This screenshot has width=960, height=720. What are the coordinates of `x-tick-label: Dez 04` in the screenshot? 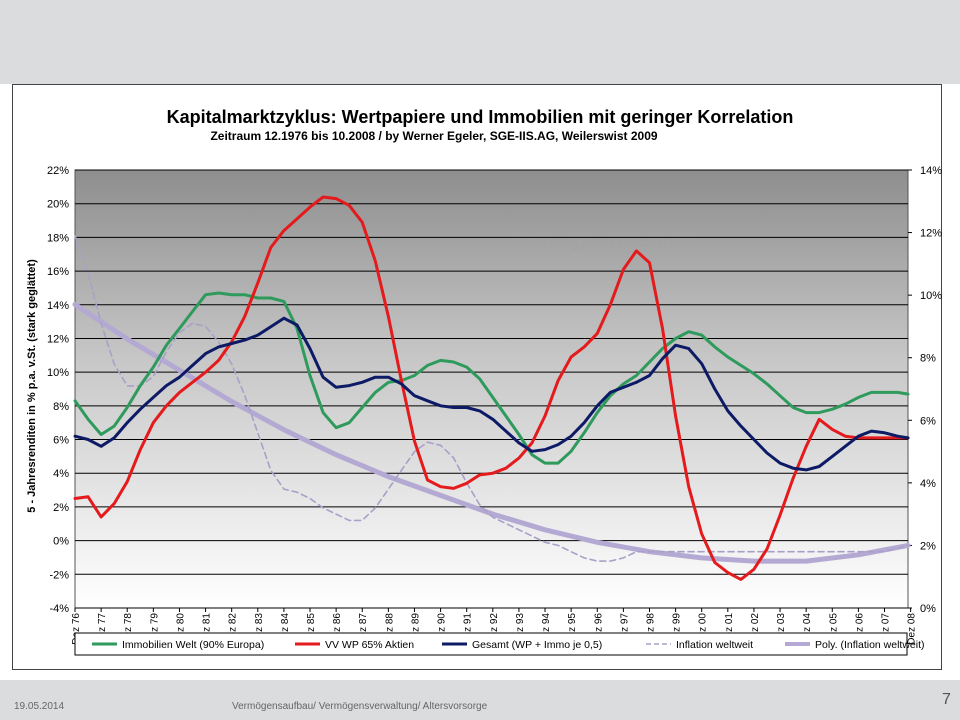 It's located at (807, 629).